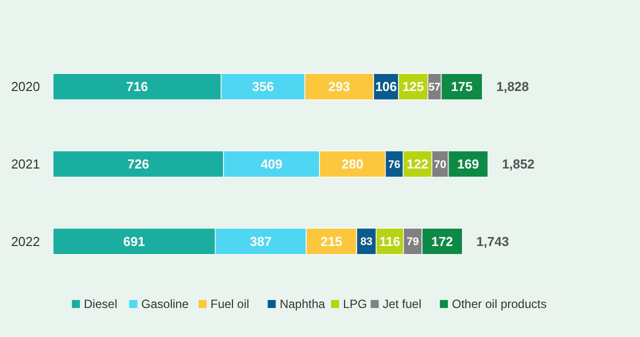  I want to click on data-label: 57, so click(434, 88).